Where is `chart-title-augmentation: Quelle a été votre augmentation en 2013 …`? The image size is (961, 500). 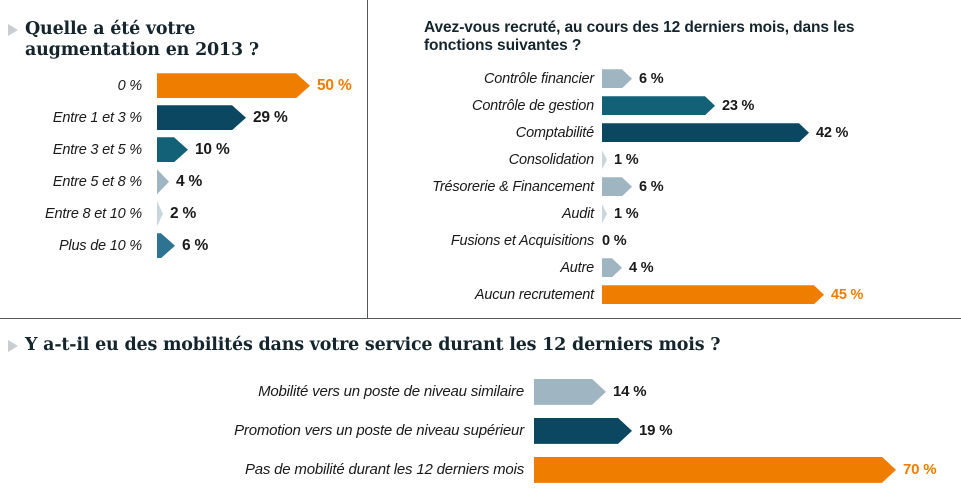 chart-title-augmentation: Quelle a été votre augmentation en 2013 … is located at coordinates (156, 40).